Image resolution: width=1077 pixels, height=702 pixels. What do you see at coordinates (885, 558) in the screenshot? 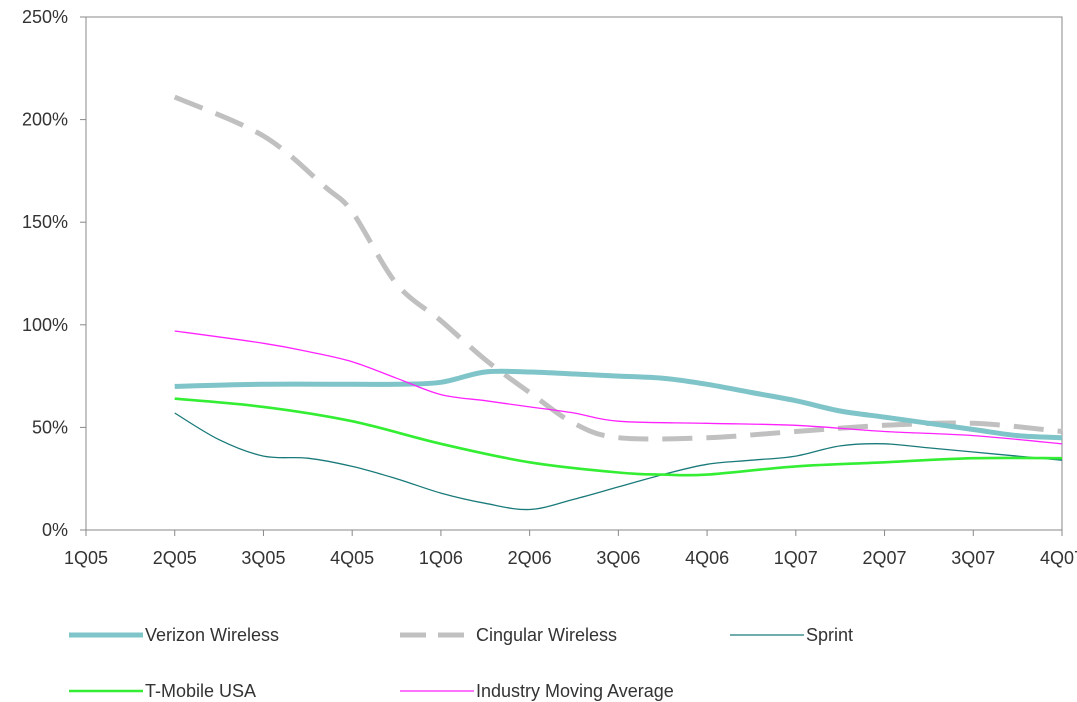
I see `x-tick-label: 2Q07` at bounding box center [885, 558].